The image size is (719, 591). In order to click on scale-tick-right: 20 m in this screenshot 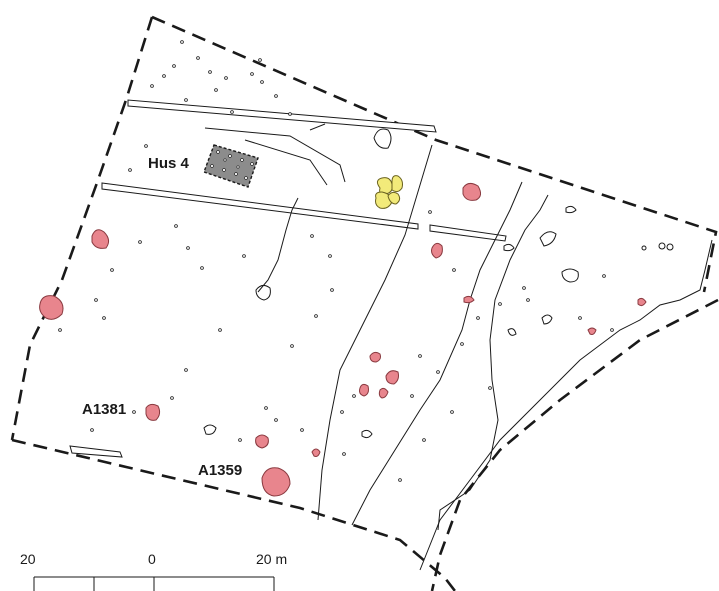, I will do `click(272, 559)`.